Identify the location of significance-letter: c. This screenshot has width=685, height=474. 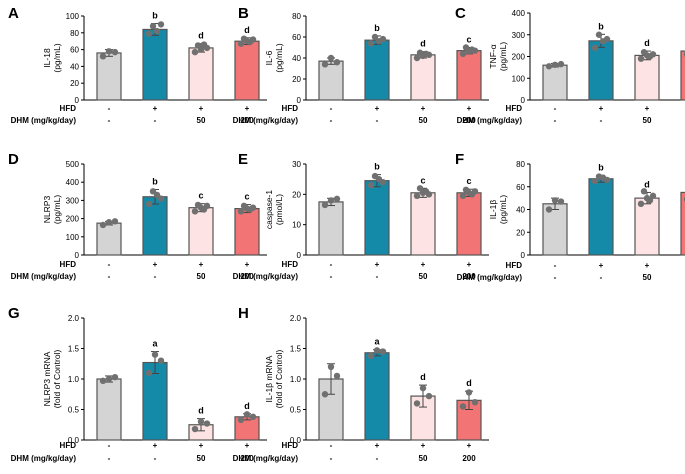
(200, 196).